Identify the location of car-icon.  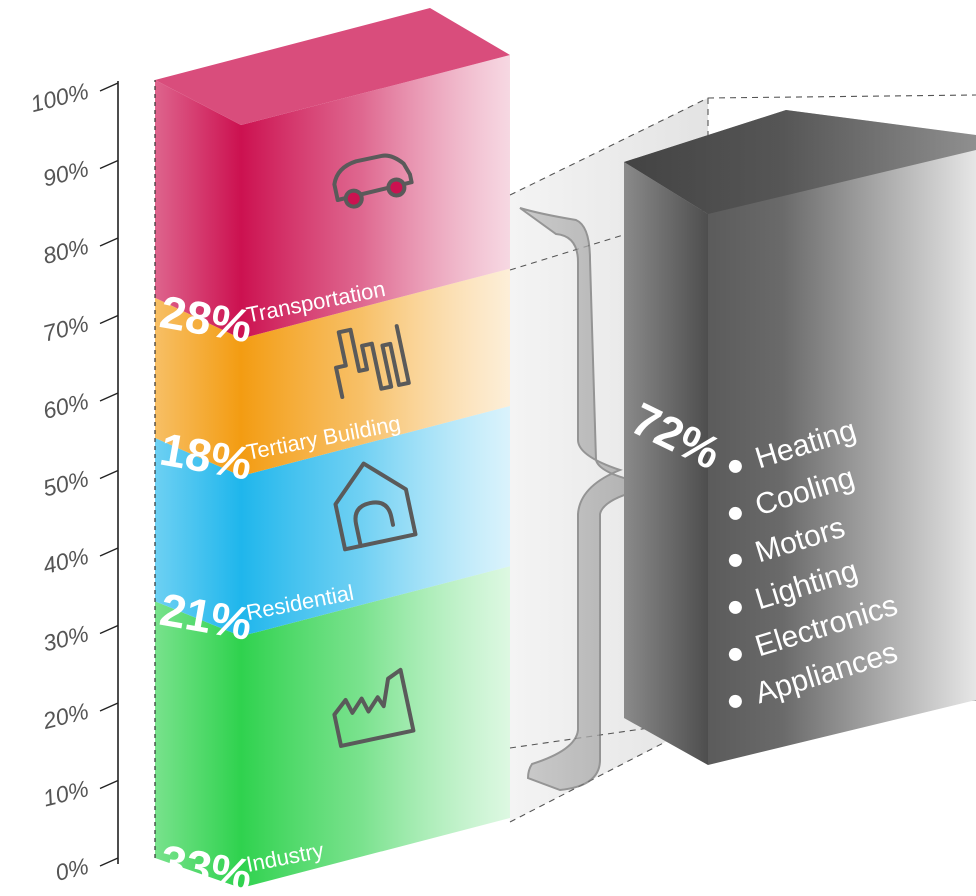
(373, 181).